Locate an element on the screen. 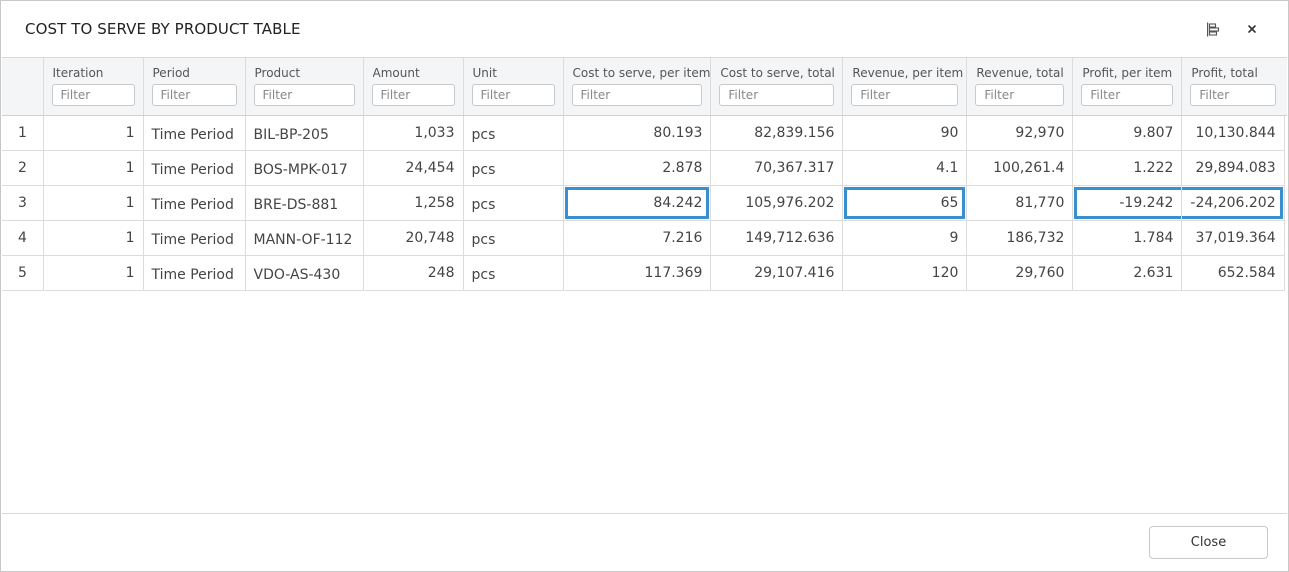 The width and height of the screenshot is (1289, 572). column-header: Cost to serve, per item is located at coordinates (637, 87).